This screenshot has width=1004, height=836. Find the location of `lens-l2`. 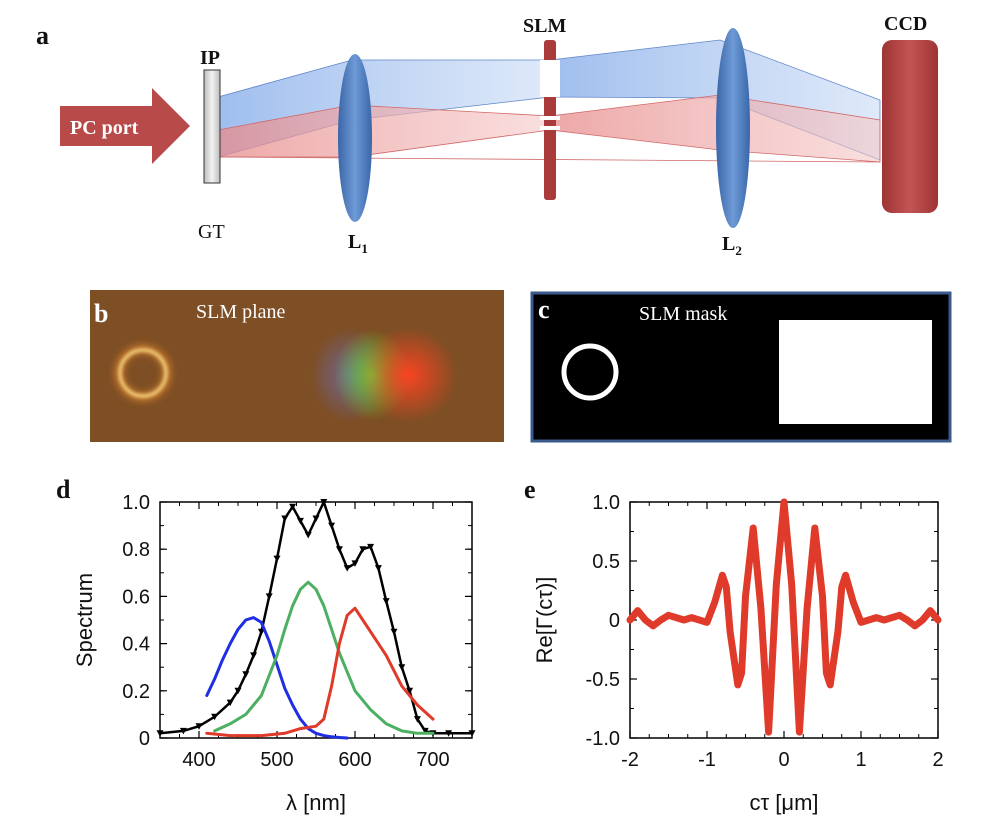

lens-l2 is located at coordinates (733, 128).